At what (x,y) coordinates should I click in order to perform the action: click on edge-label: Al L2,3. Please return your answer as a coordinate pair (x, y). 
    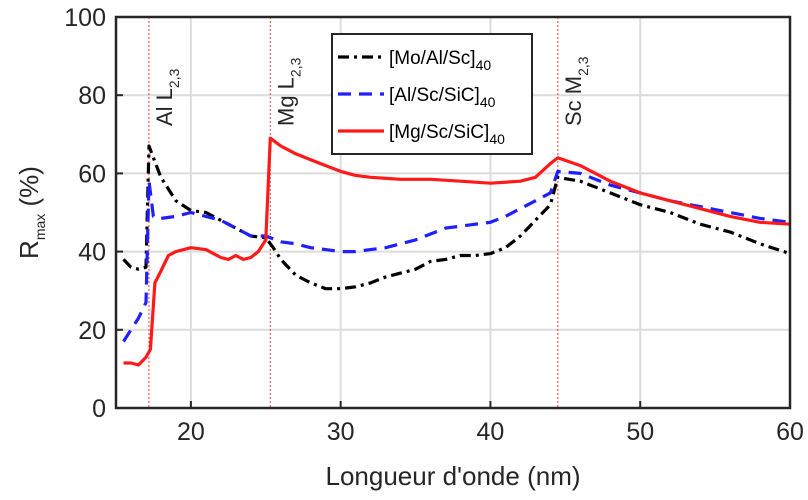
    Looking at the image, I should click on (167, 97).